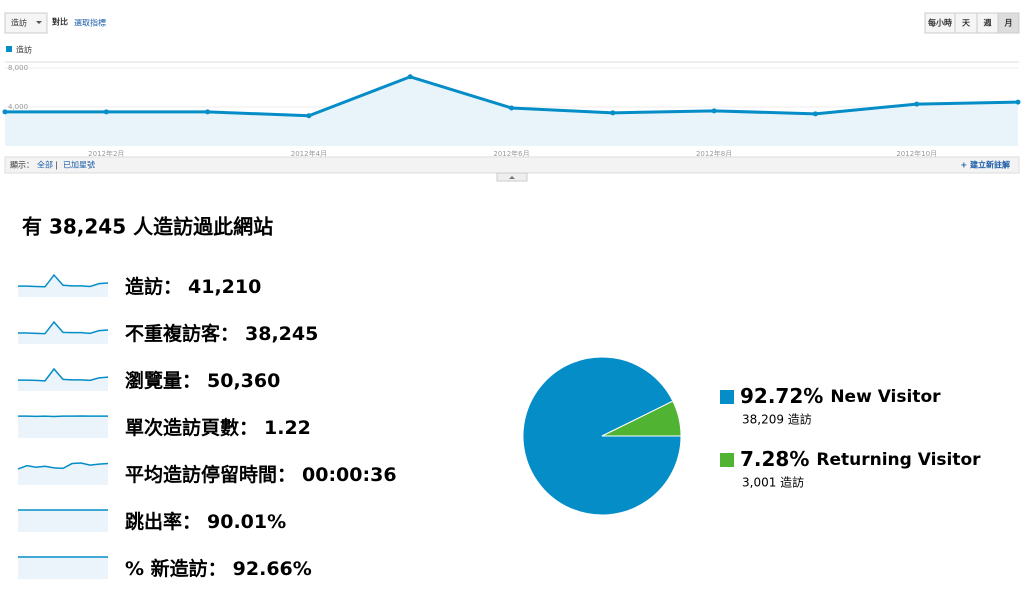 This screenshot has width=1024, height=604. What do you see at coordinates (22, 165) in the screenshot?
I see `show-label: 顯示：` at bounding box center [22, 165].